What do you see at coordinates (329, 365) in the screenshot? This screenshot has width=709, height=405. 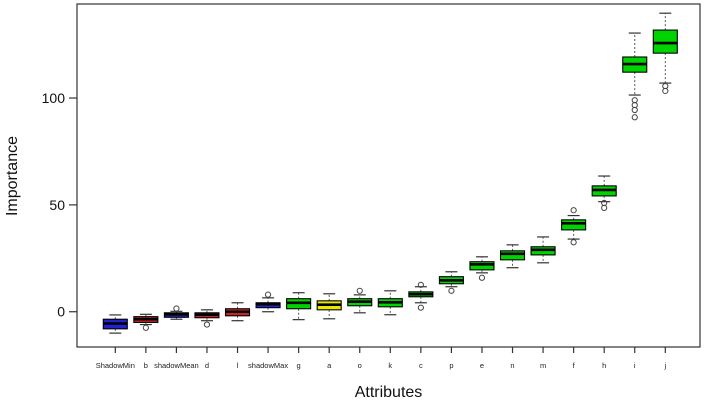 I see `x-tick-label: a` at bounding box center [329, 365].